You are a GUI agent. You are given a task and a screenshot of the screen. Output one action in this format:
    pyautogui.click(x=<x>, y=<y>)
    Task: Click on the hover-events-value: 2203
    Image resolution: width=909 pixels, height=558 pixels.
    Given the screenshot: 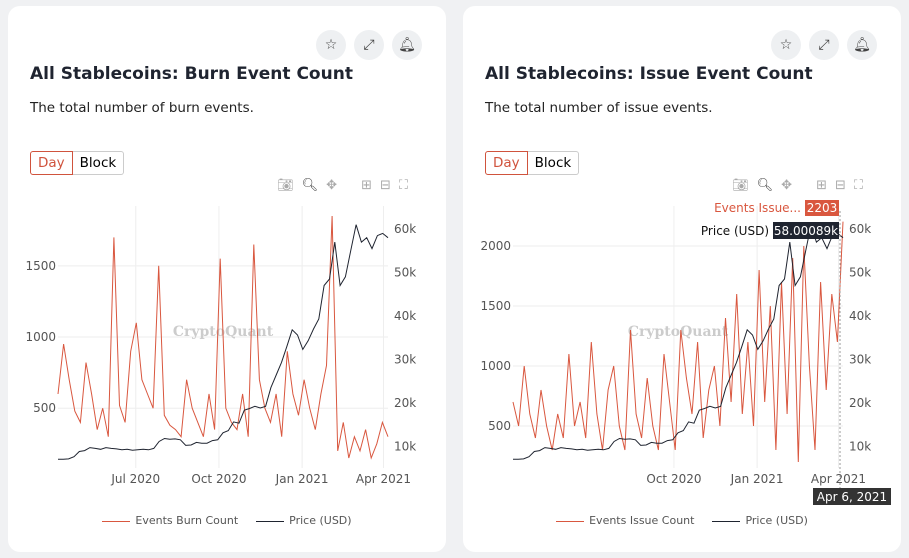 What is the action you would take?
    pyautogui.click(x=822, y=208)
    